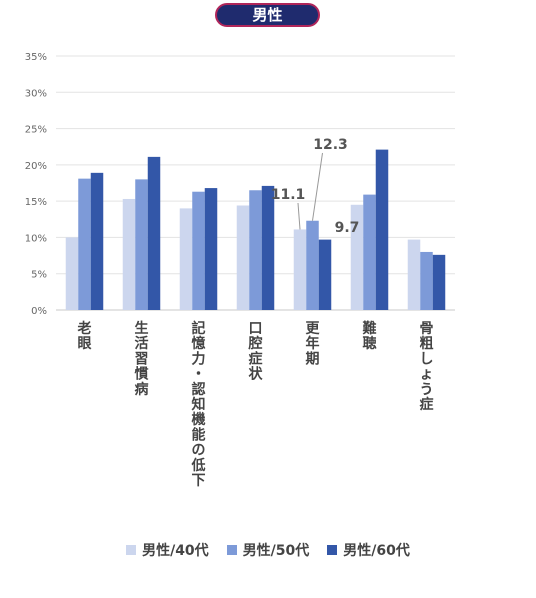 The image size is (536, 598). I want to click on y-tick-label: 0%, so click(39, 311).